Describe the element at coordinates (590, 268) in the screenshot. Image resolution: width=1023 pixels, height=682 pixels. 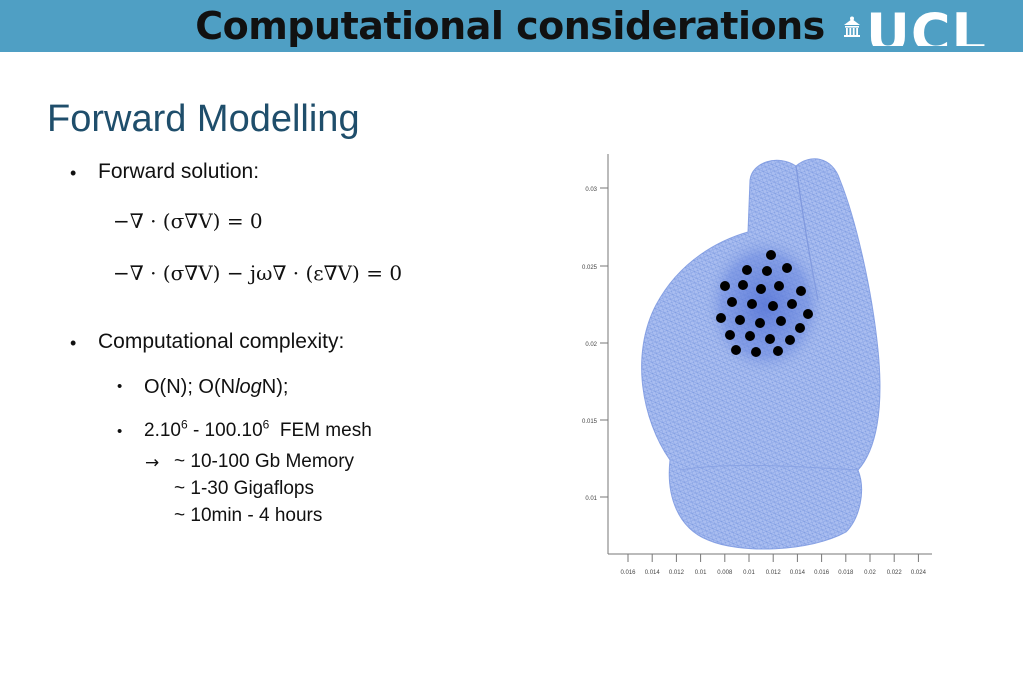
I see `y-tick-label: 0.025` at that location.